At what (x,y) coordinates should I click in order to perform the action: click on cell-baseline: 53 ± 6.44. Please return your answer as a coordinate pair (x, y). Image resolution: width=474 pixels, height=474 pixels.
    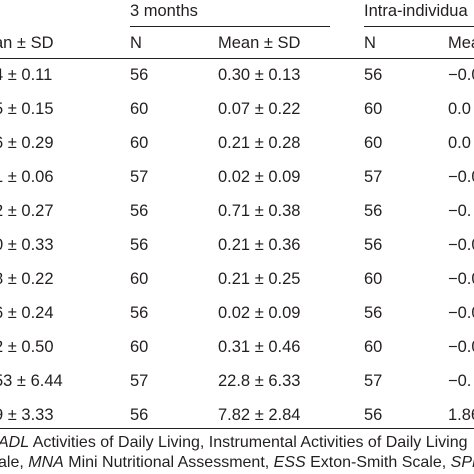
    Looking at the image, I should click on (31, 381).